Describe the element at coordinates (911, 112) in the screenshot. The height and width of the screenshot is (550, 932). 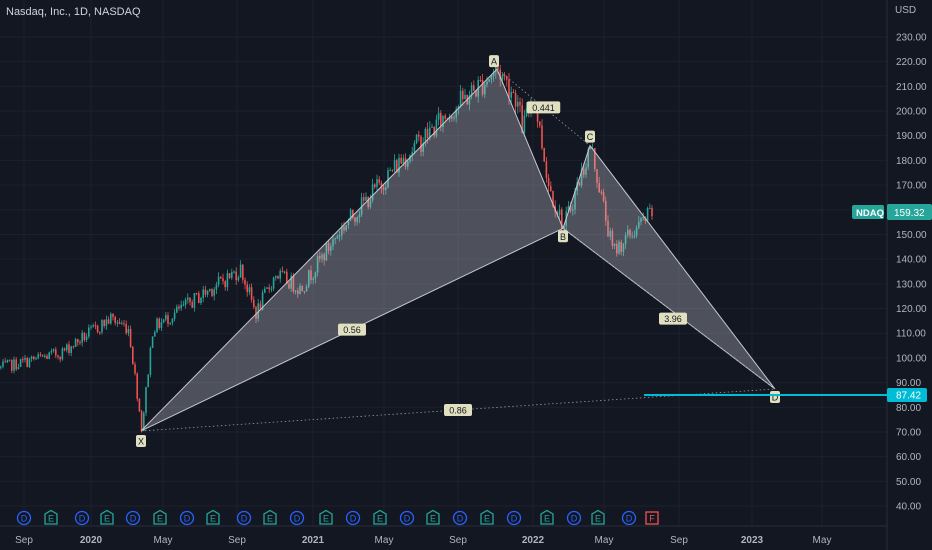
I see `price-tick: 200.00` at that location.